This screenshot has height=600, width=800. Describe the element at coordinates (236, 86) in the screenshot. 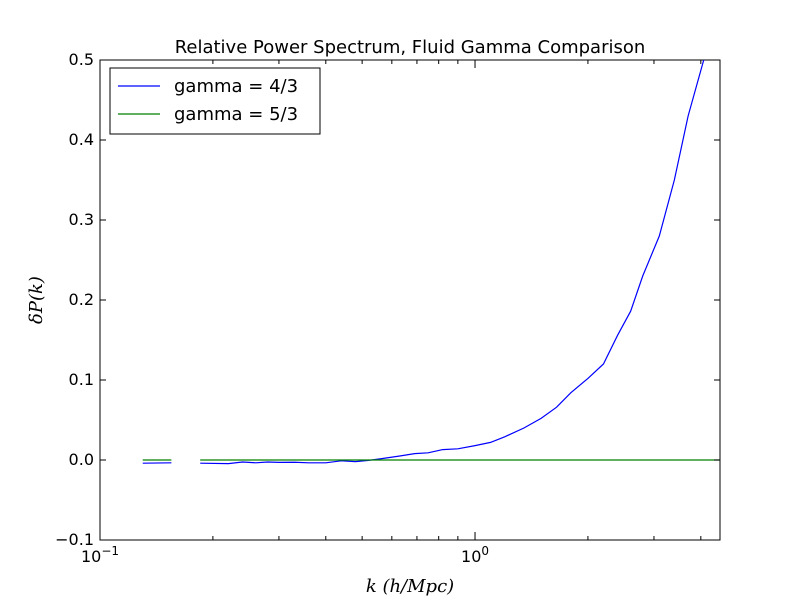

I see `legend-label: gamma = 4/3` at that location.